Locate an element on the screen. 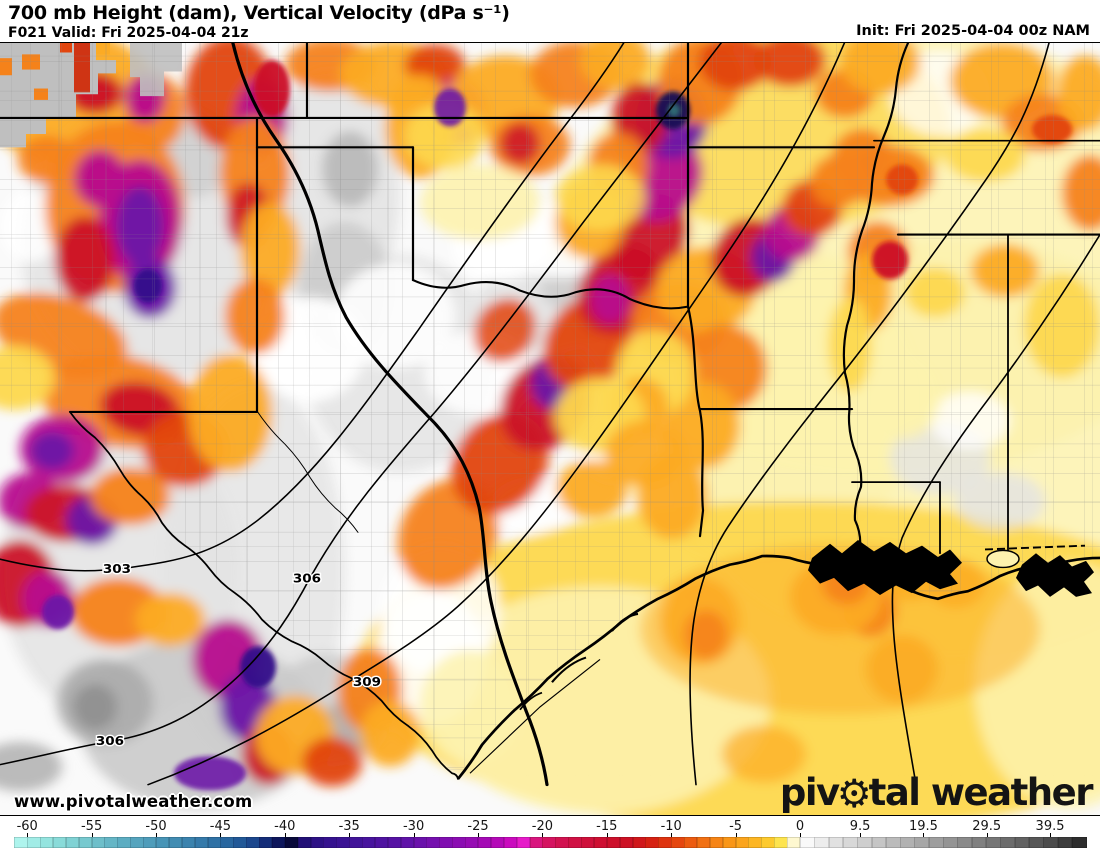 The height and width of the screenshot is (850, 1100). colorbar-tick-label: 19.5 is located at coordinates (923, 826).